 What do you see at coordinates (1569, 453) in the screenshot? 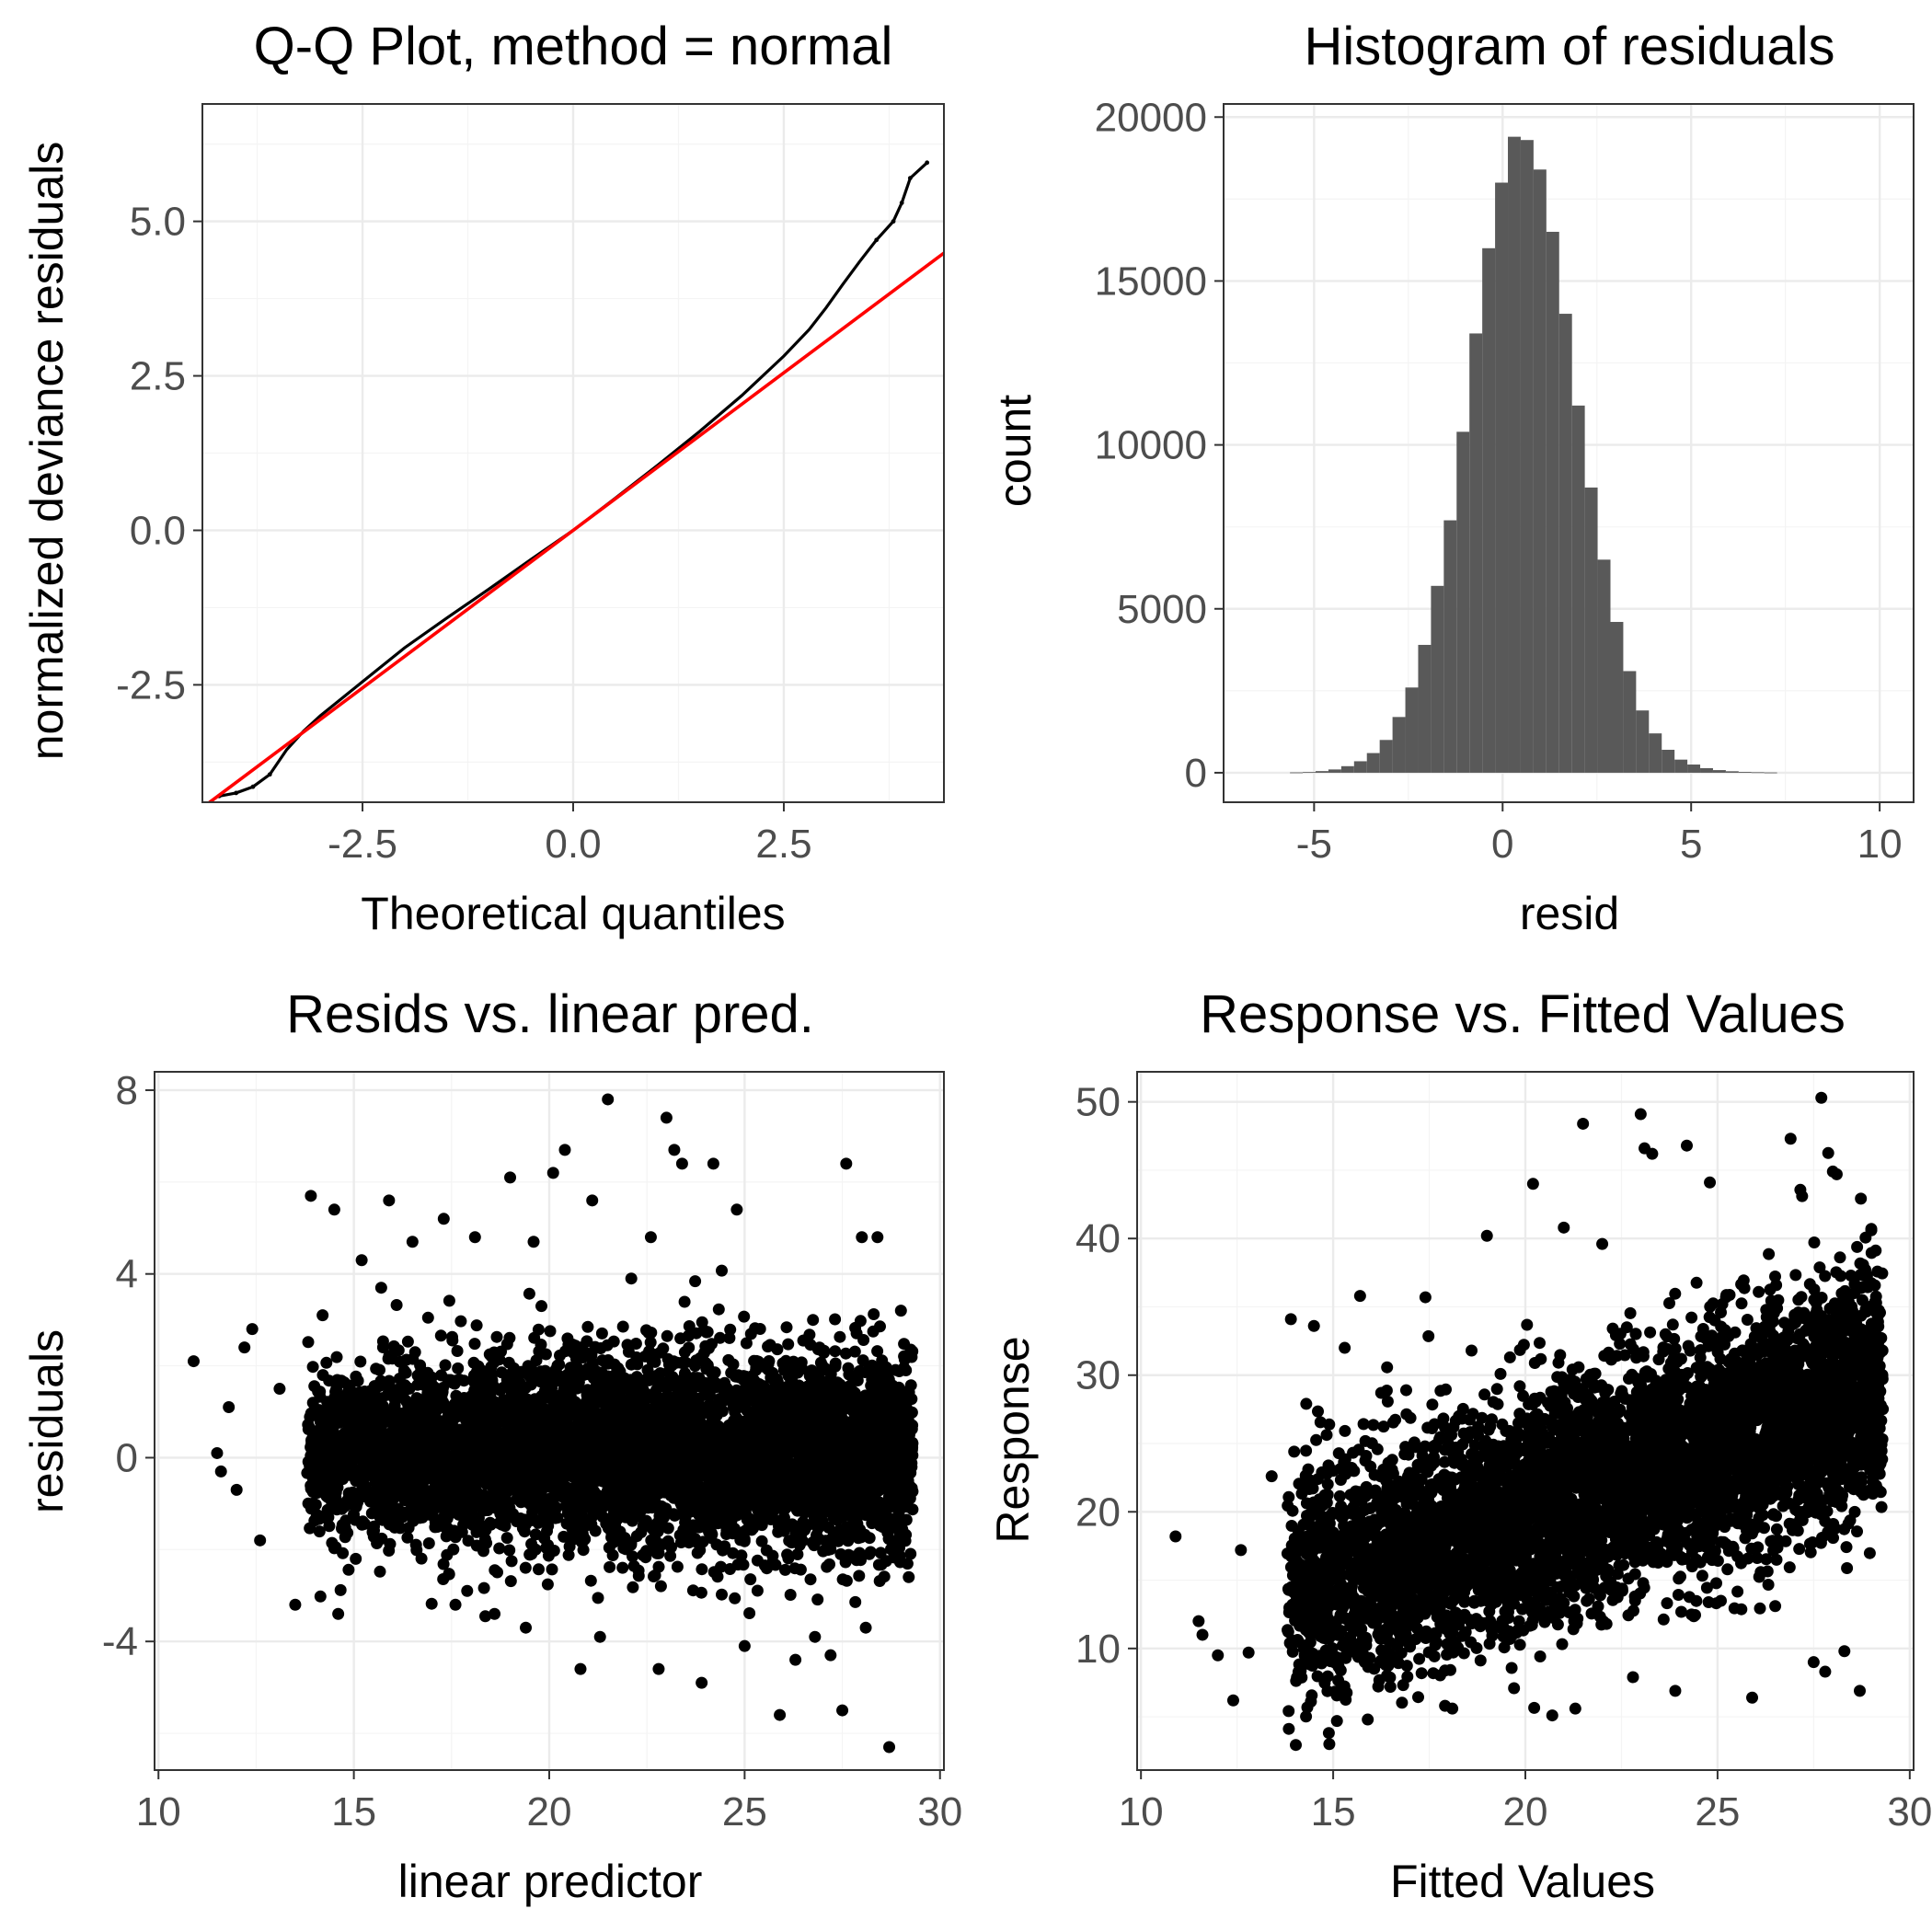
I see `histogram-panel-border` at bounding box center [1569, 453].